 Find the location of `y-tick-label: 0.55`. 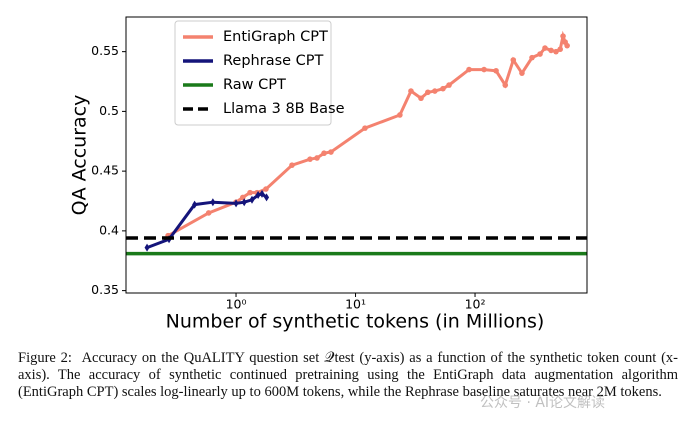

y-tick-label: 0.55 is located at coordinates (105, 50).